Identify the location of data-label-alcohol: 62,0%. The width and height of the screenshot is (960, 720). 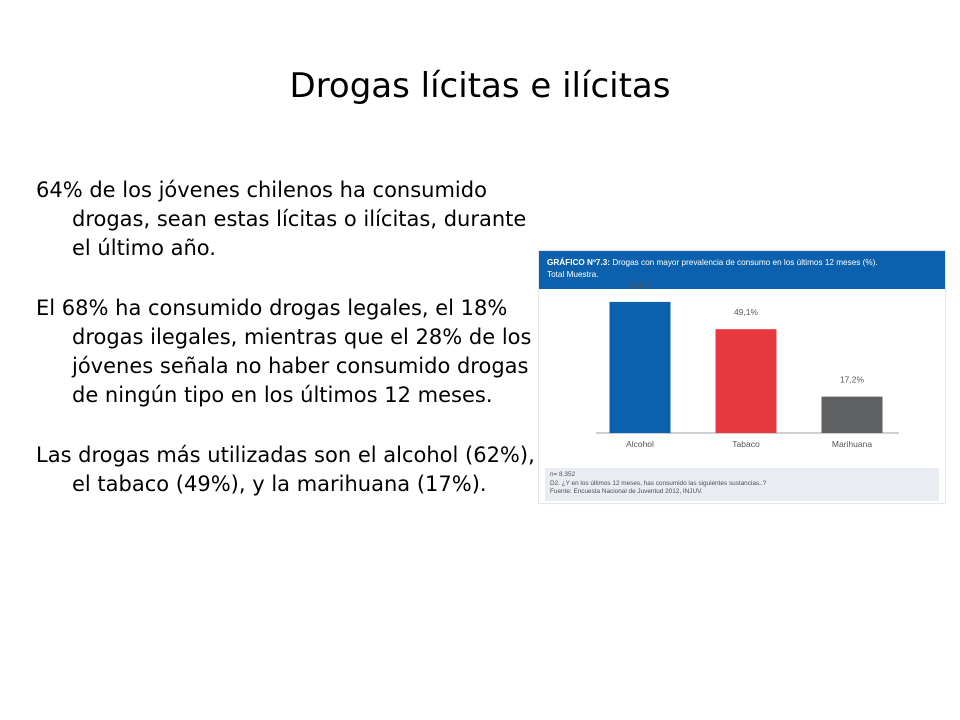
(640, 285).